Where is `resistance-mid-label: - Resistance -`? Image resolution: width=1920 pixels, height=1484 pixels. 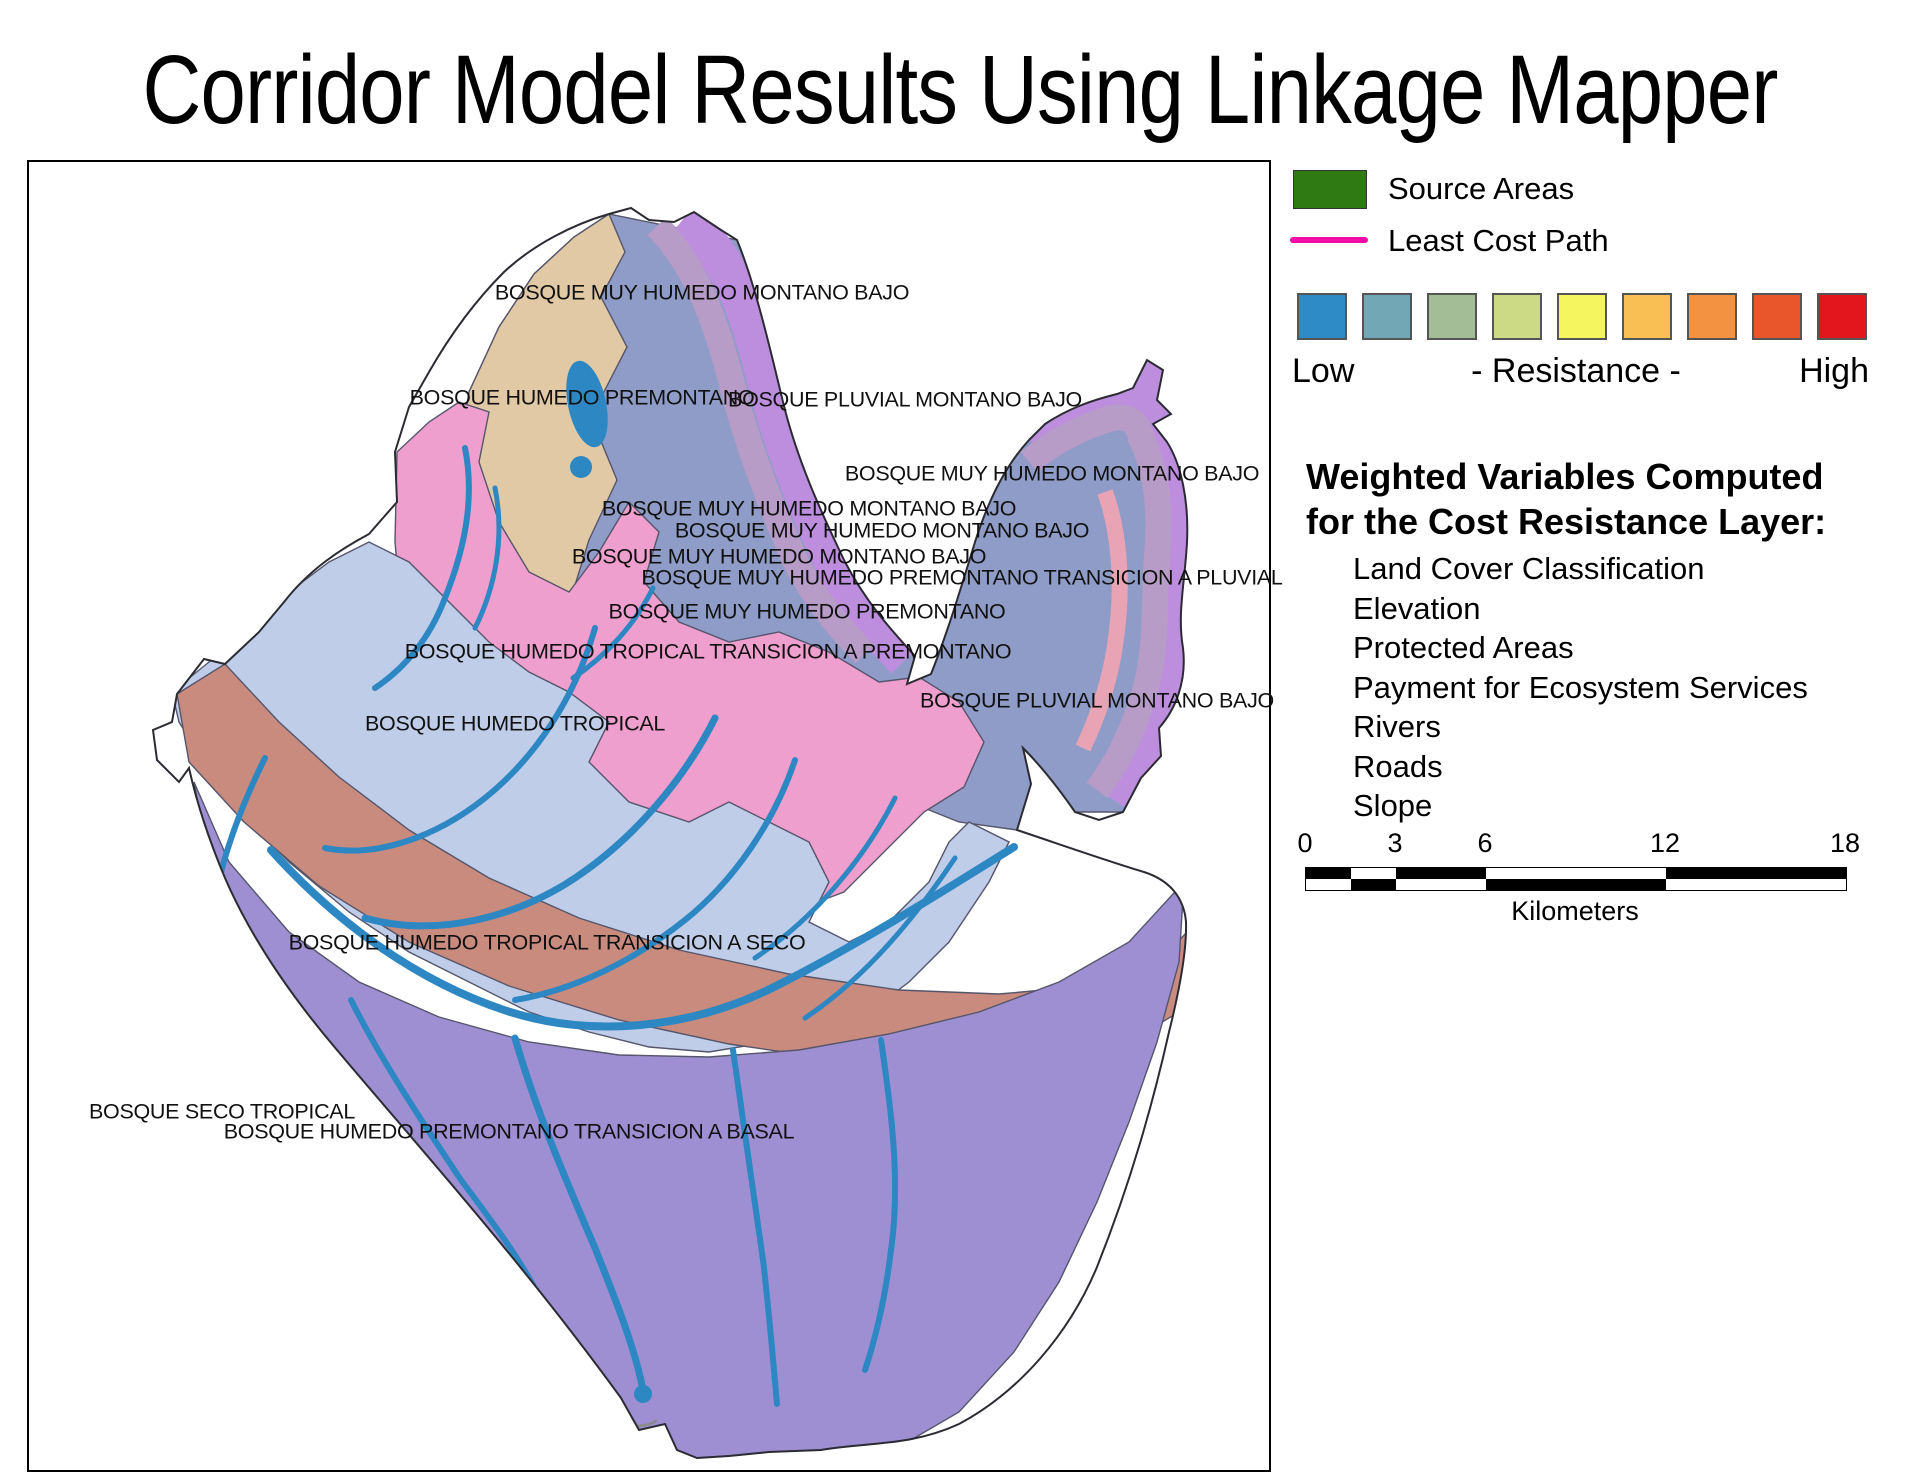 resistance-mid-label: - Resistance - is located at coordinates (1576, 371).